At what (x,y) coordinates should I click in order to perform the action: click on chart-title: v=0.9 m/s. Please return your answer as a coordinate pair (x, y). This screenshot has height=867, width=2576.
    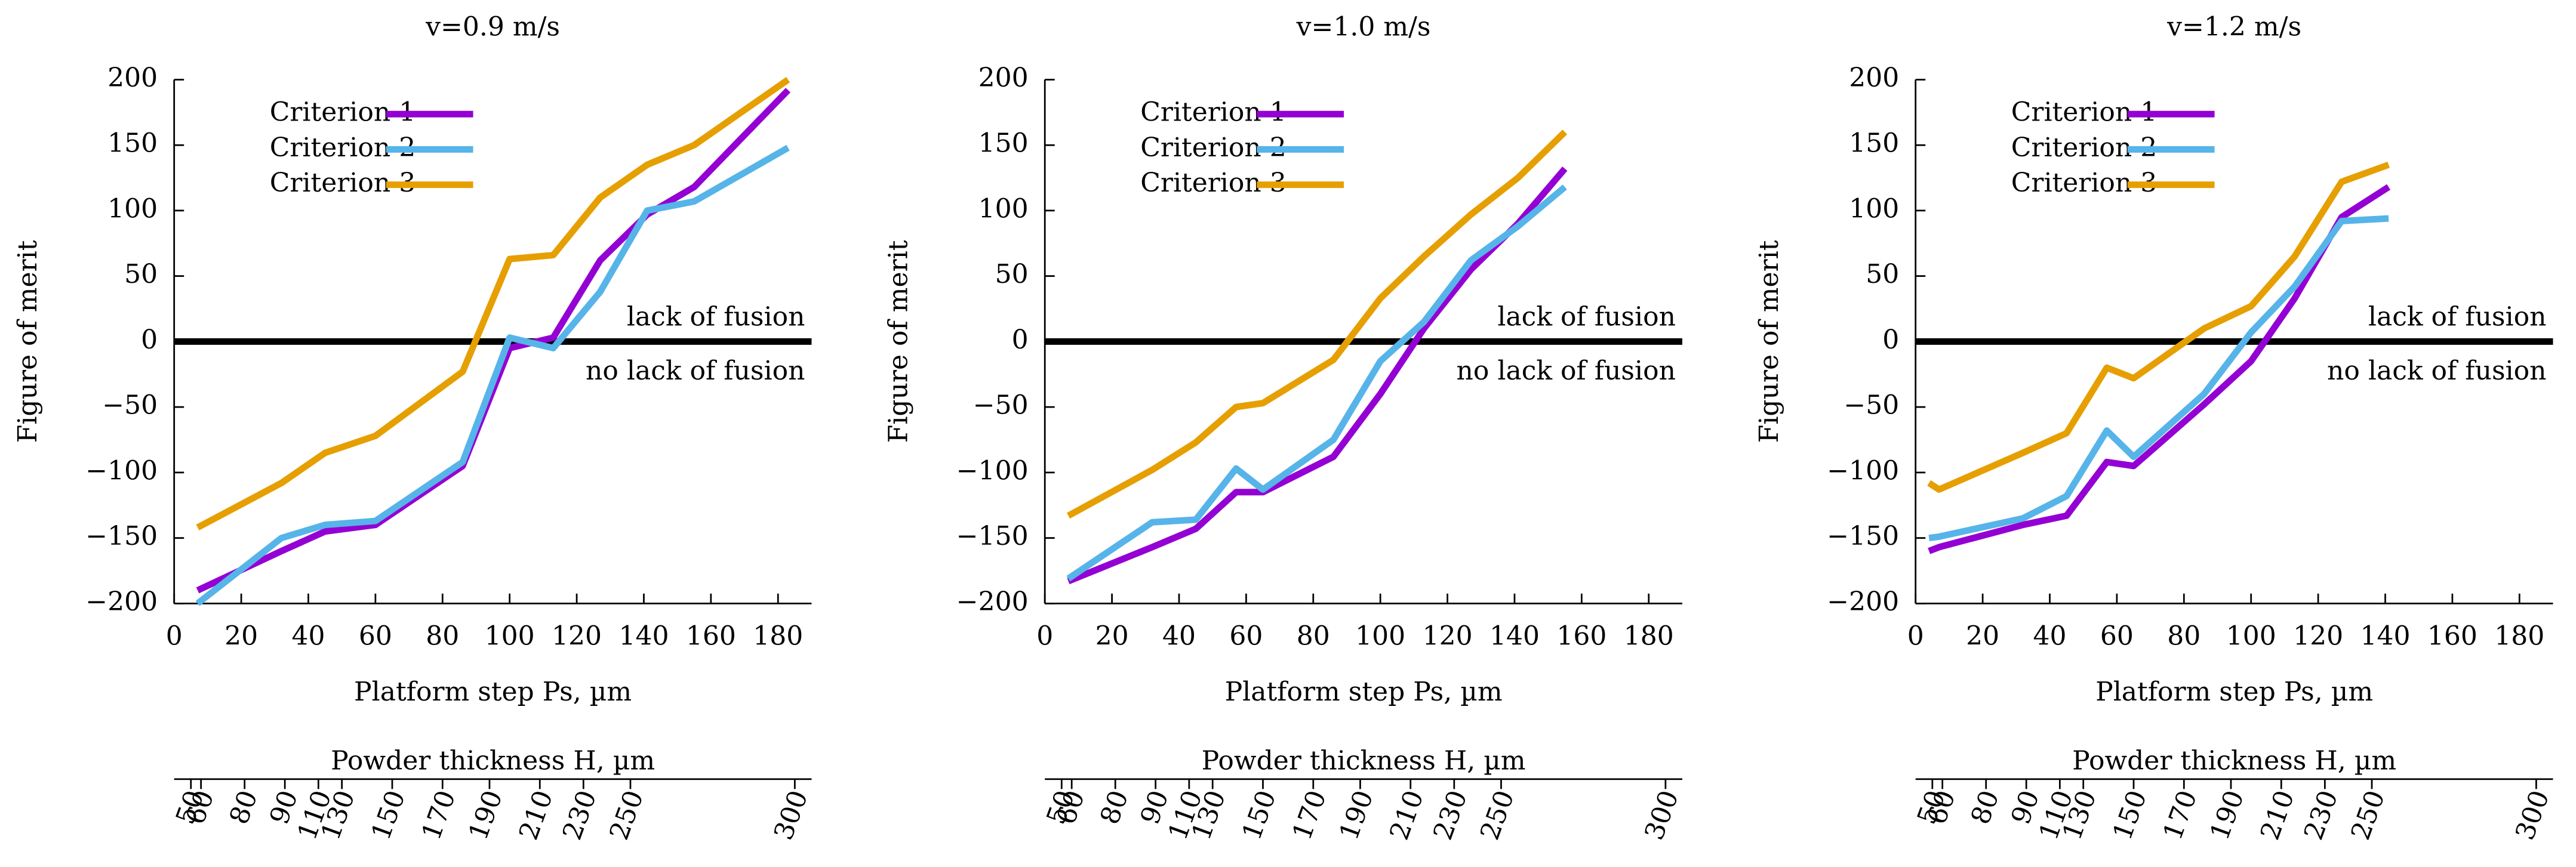
    Looking at the image, I should click on (492, 27).